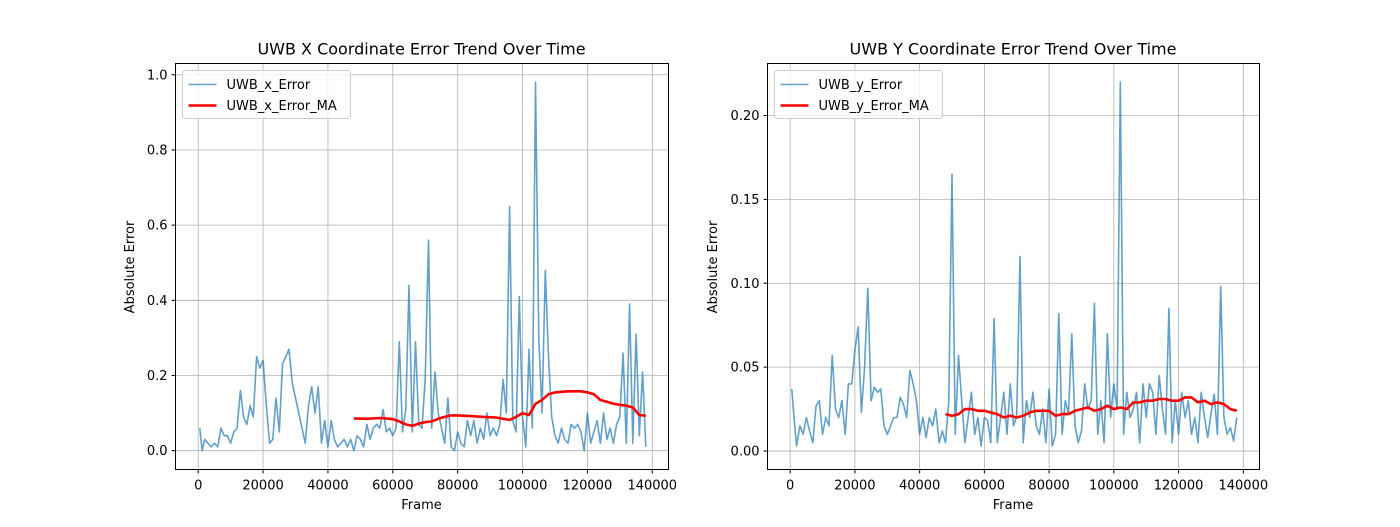 This screenshot has width=1400, height=527. Describe the element at coordinates (157, 226) in the screenshot. I see `y-tick-label: 0.6` at that location.